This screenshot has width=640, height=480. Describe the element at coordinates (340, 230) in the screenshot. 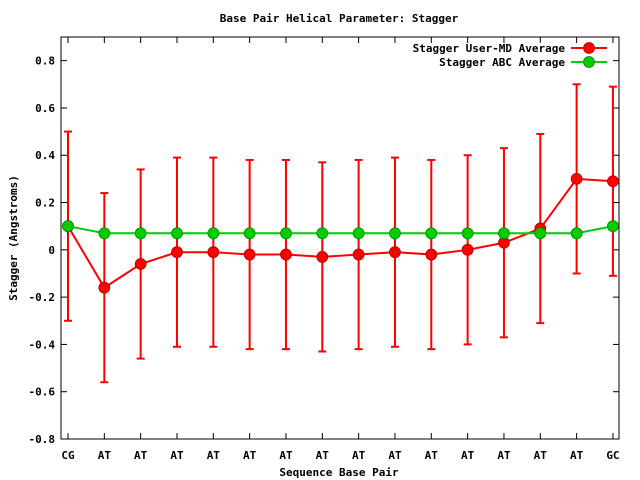

I see `series-line-abc` at that location.